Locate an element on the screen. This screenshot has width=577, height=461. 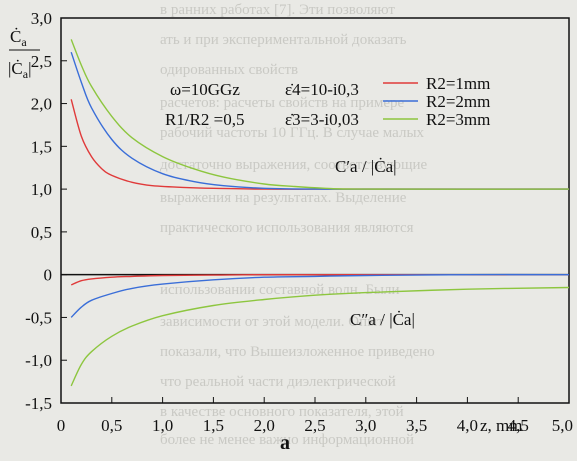
legend: R2=1mm R2=2mm R2=3mm is located at coordinates (436, 101).